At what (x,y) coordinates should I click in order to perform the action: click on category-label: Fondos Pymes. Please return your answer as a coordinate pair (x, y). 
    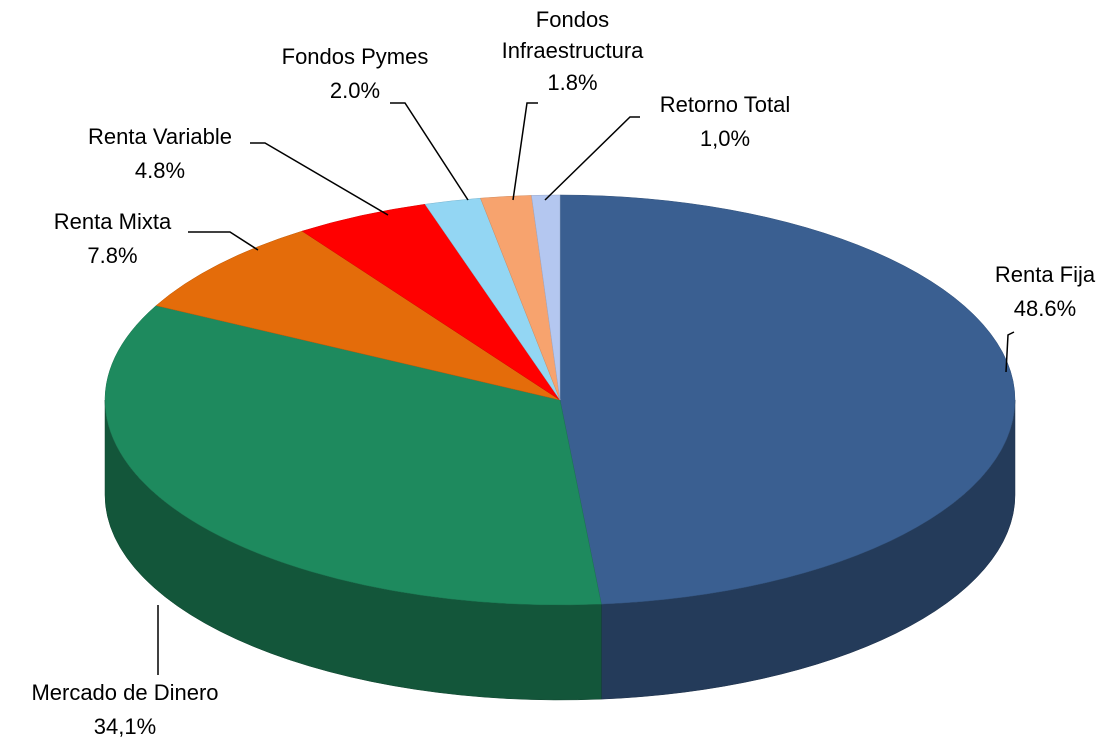
    Looking at the image, I should click on (355, 56).